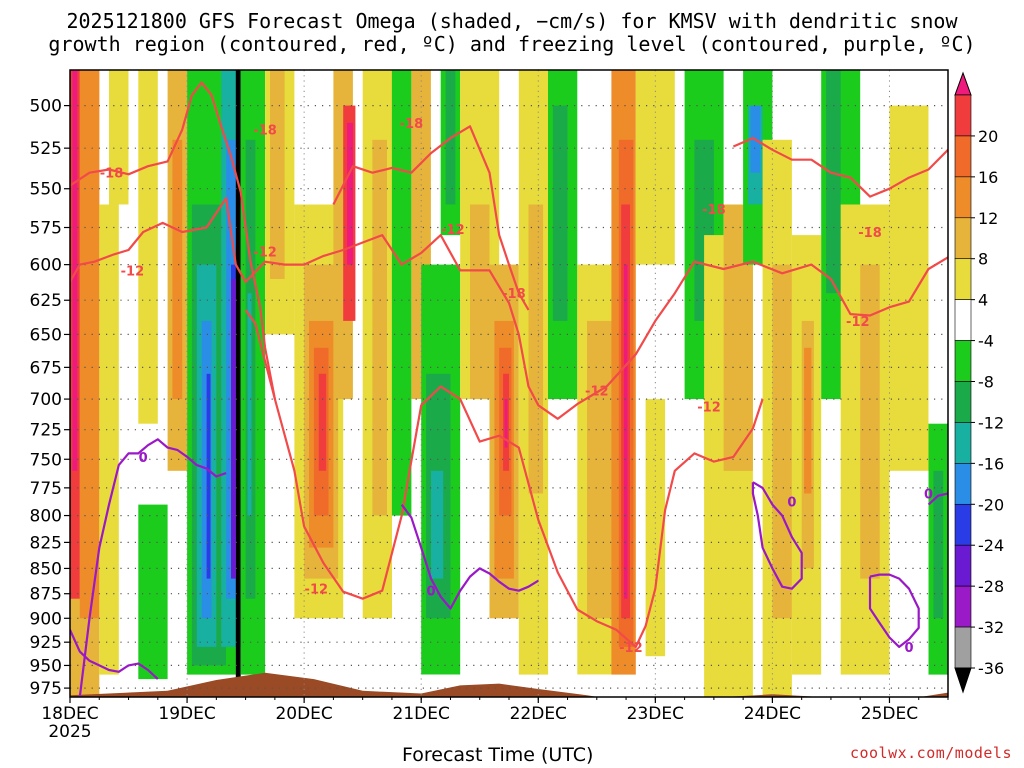 Image resolution: width=1024 pixels, height=768 pixels. I want to click on colorbar-label: -20, so click(991, 504).